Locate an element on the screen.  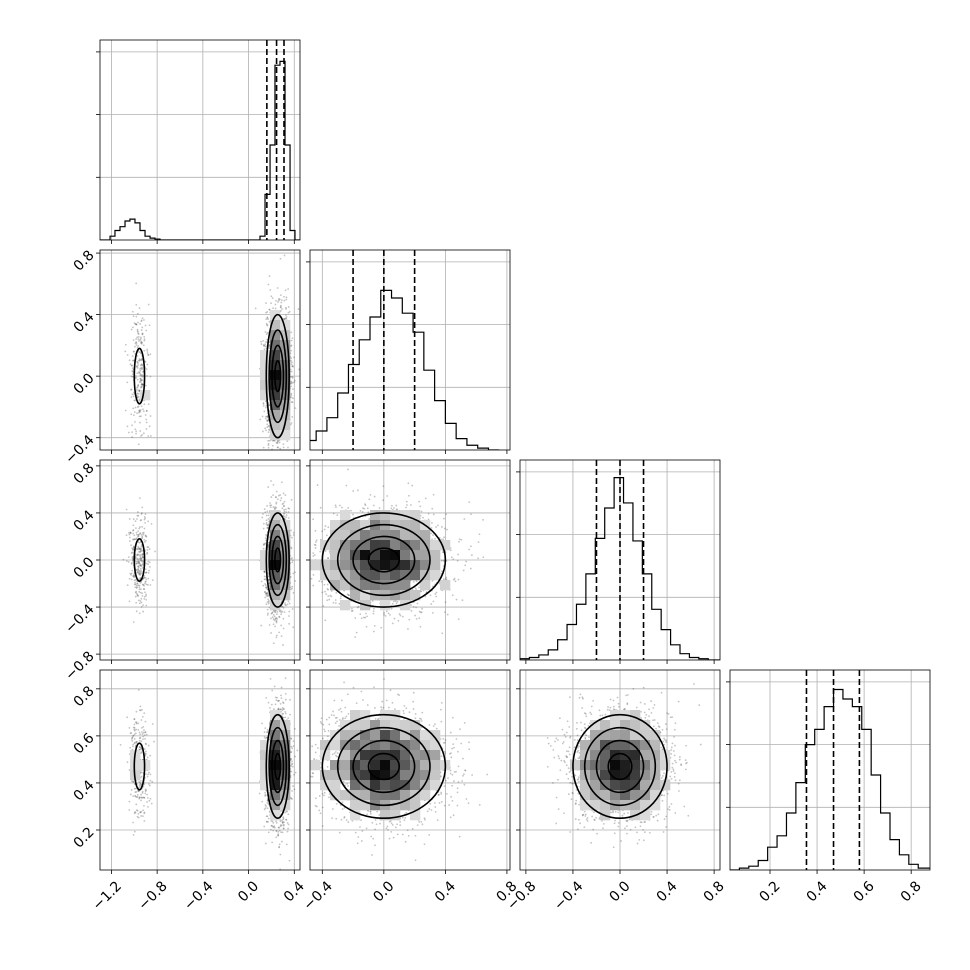
tick-label-y: −0.4 is located at coordinates (79, 618).